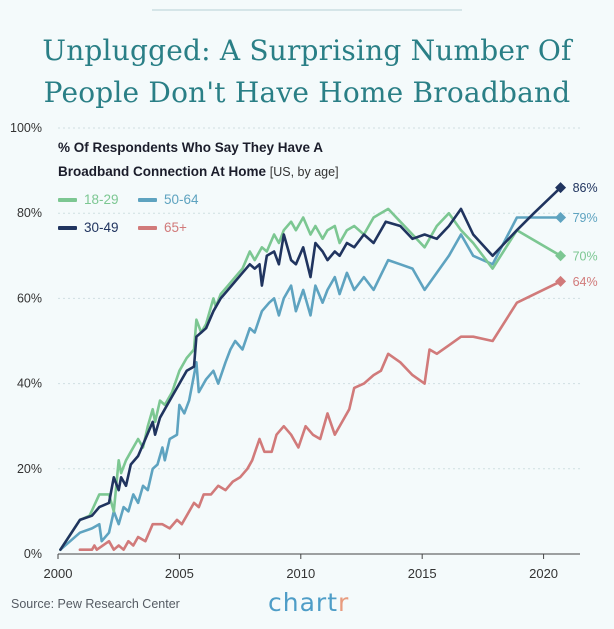 The image size is (614, 629). I want to click on y-tick-label: 60%, so click(29, 298).